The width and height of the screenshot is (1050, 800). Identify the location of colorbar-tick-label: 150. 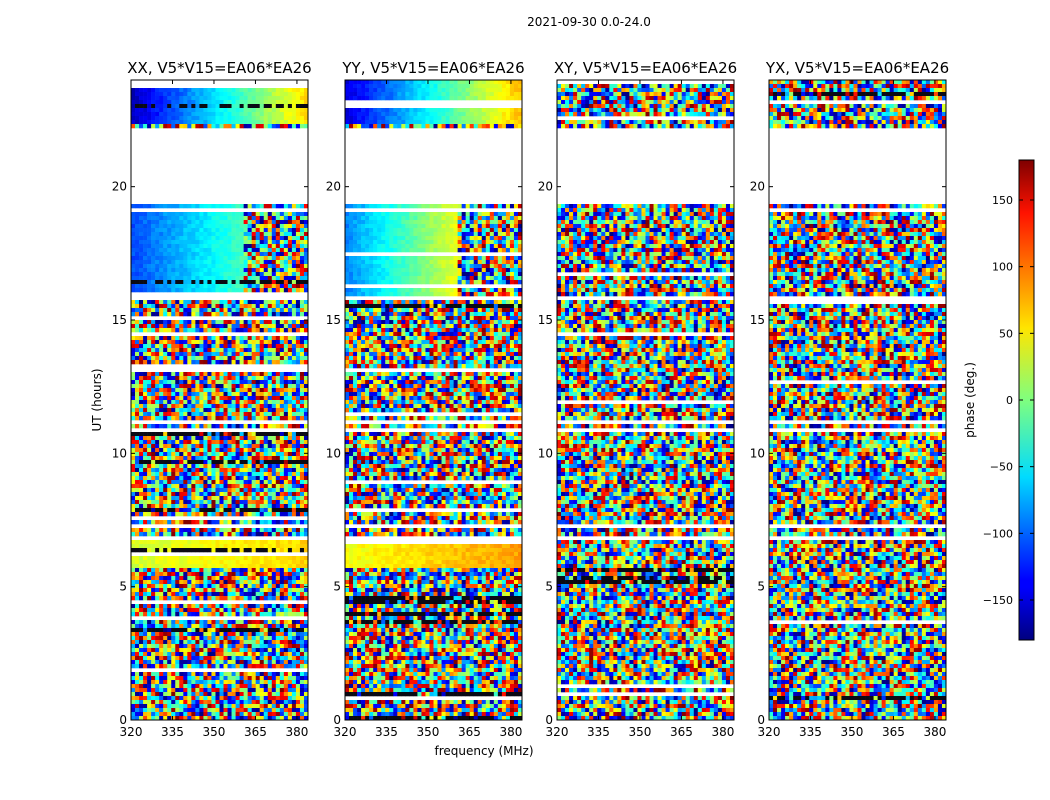
(1002, 200).